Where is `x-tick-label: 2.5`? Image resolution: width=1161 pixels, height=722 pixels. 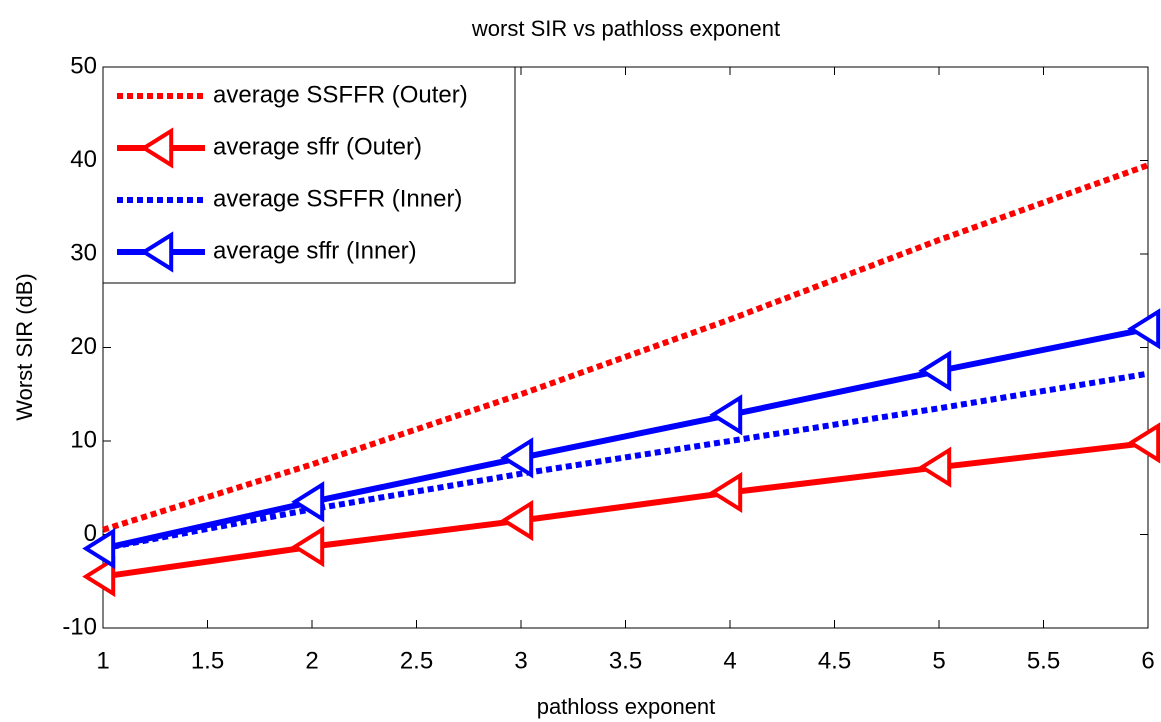 x-tick-label: 2.5 is located at coordinates (416, 660).